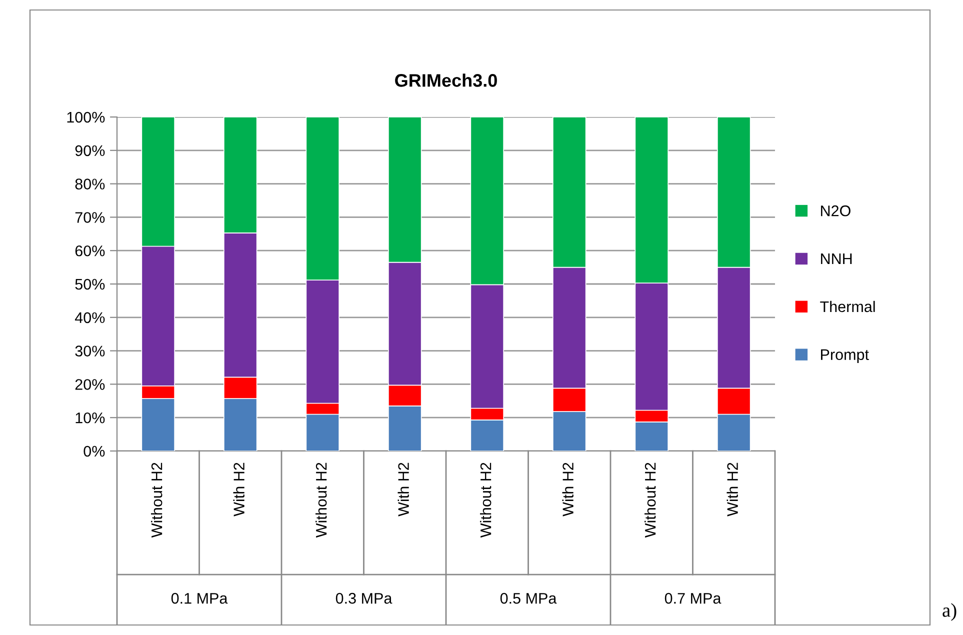 The width and height of the screenshot is (963, 635). I want to click on text: 0.5 MPa, so click(528, 598).